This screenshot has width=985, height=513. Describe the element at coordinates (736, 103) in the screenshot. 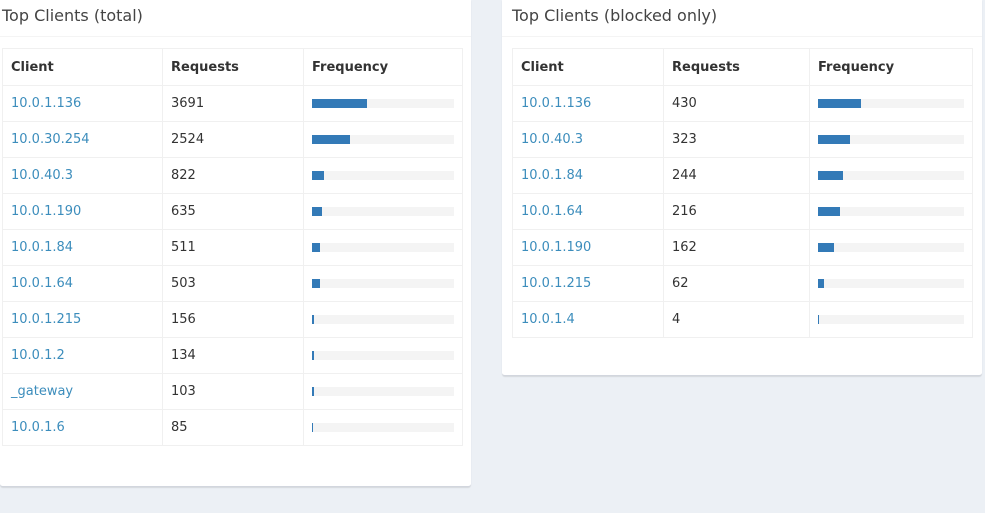

I see `requests-cell: 430` at that location.